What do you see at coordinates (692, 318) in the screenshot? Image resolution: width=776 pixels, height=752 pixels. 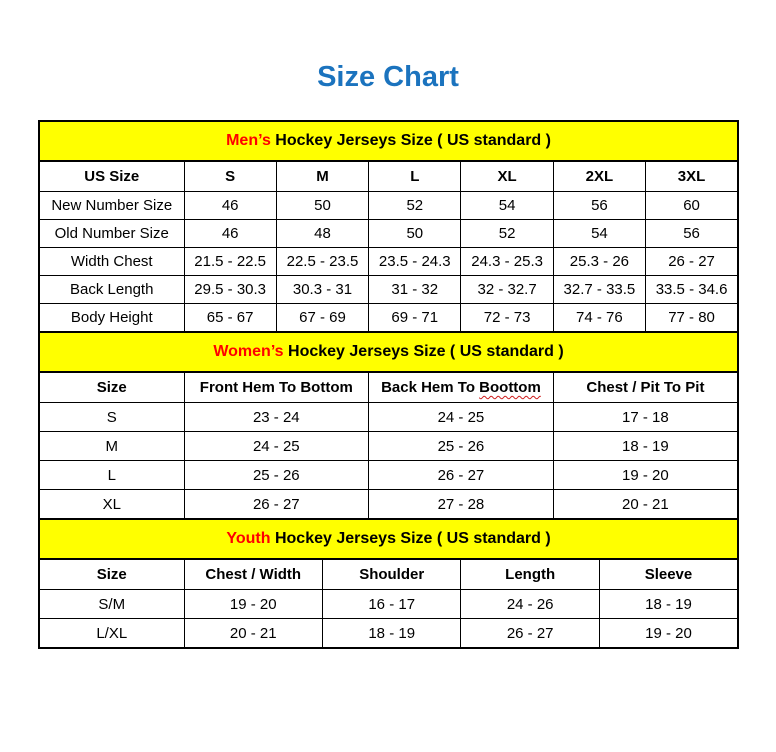 I see `size-value-cell: 77 - 80` at bounding box center [692, 318].